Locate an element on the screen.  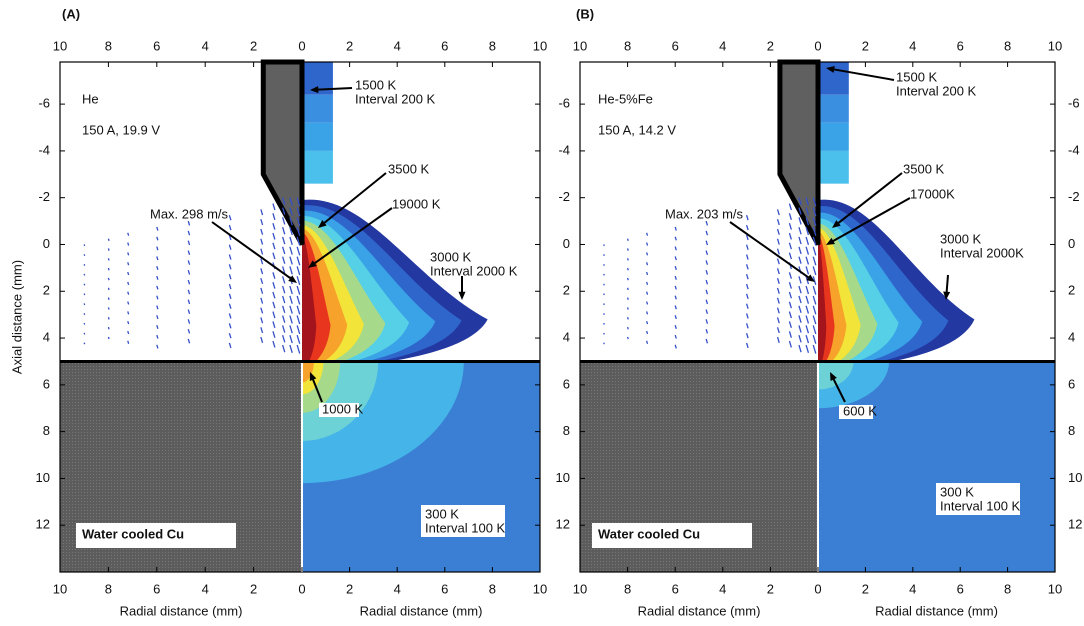
y-tick-label: 4 is located at coordinates (1071, 336).